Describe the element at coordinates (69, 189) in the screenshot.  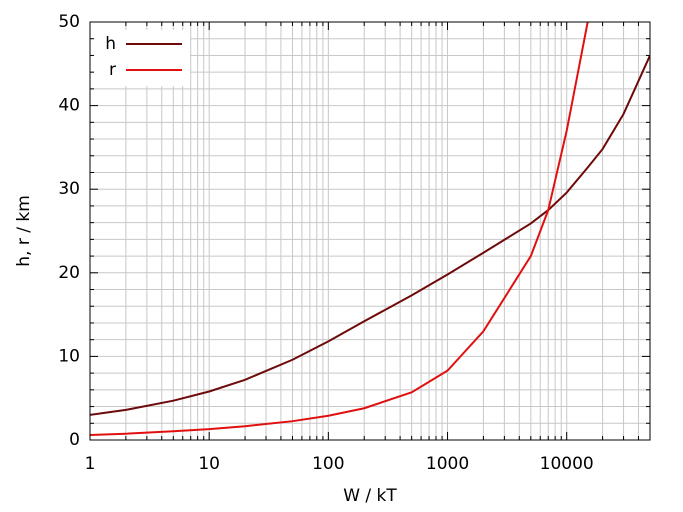
I see `y-tick-label: 30` at that location.